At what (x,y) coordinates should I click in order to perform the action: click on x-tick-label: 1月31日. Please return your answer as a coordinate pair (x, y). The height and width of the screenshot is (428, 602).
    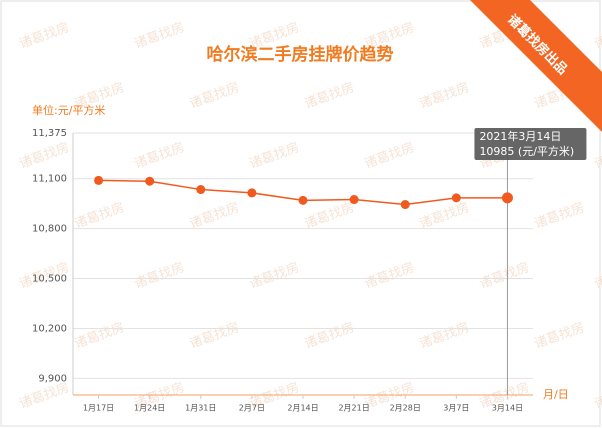
    Looking at the image, I should click on (200, 408).